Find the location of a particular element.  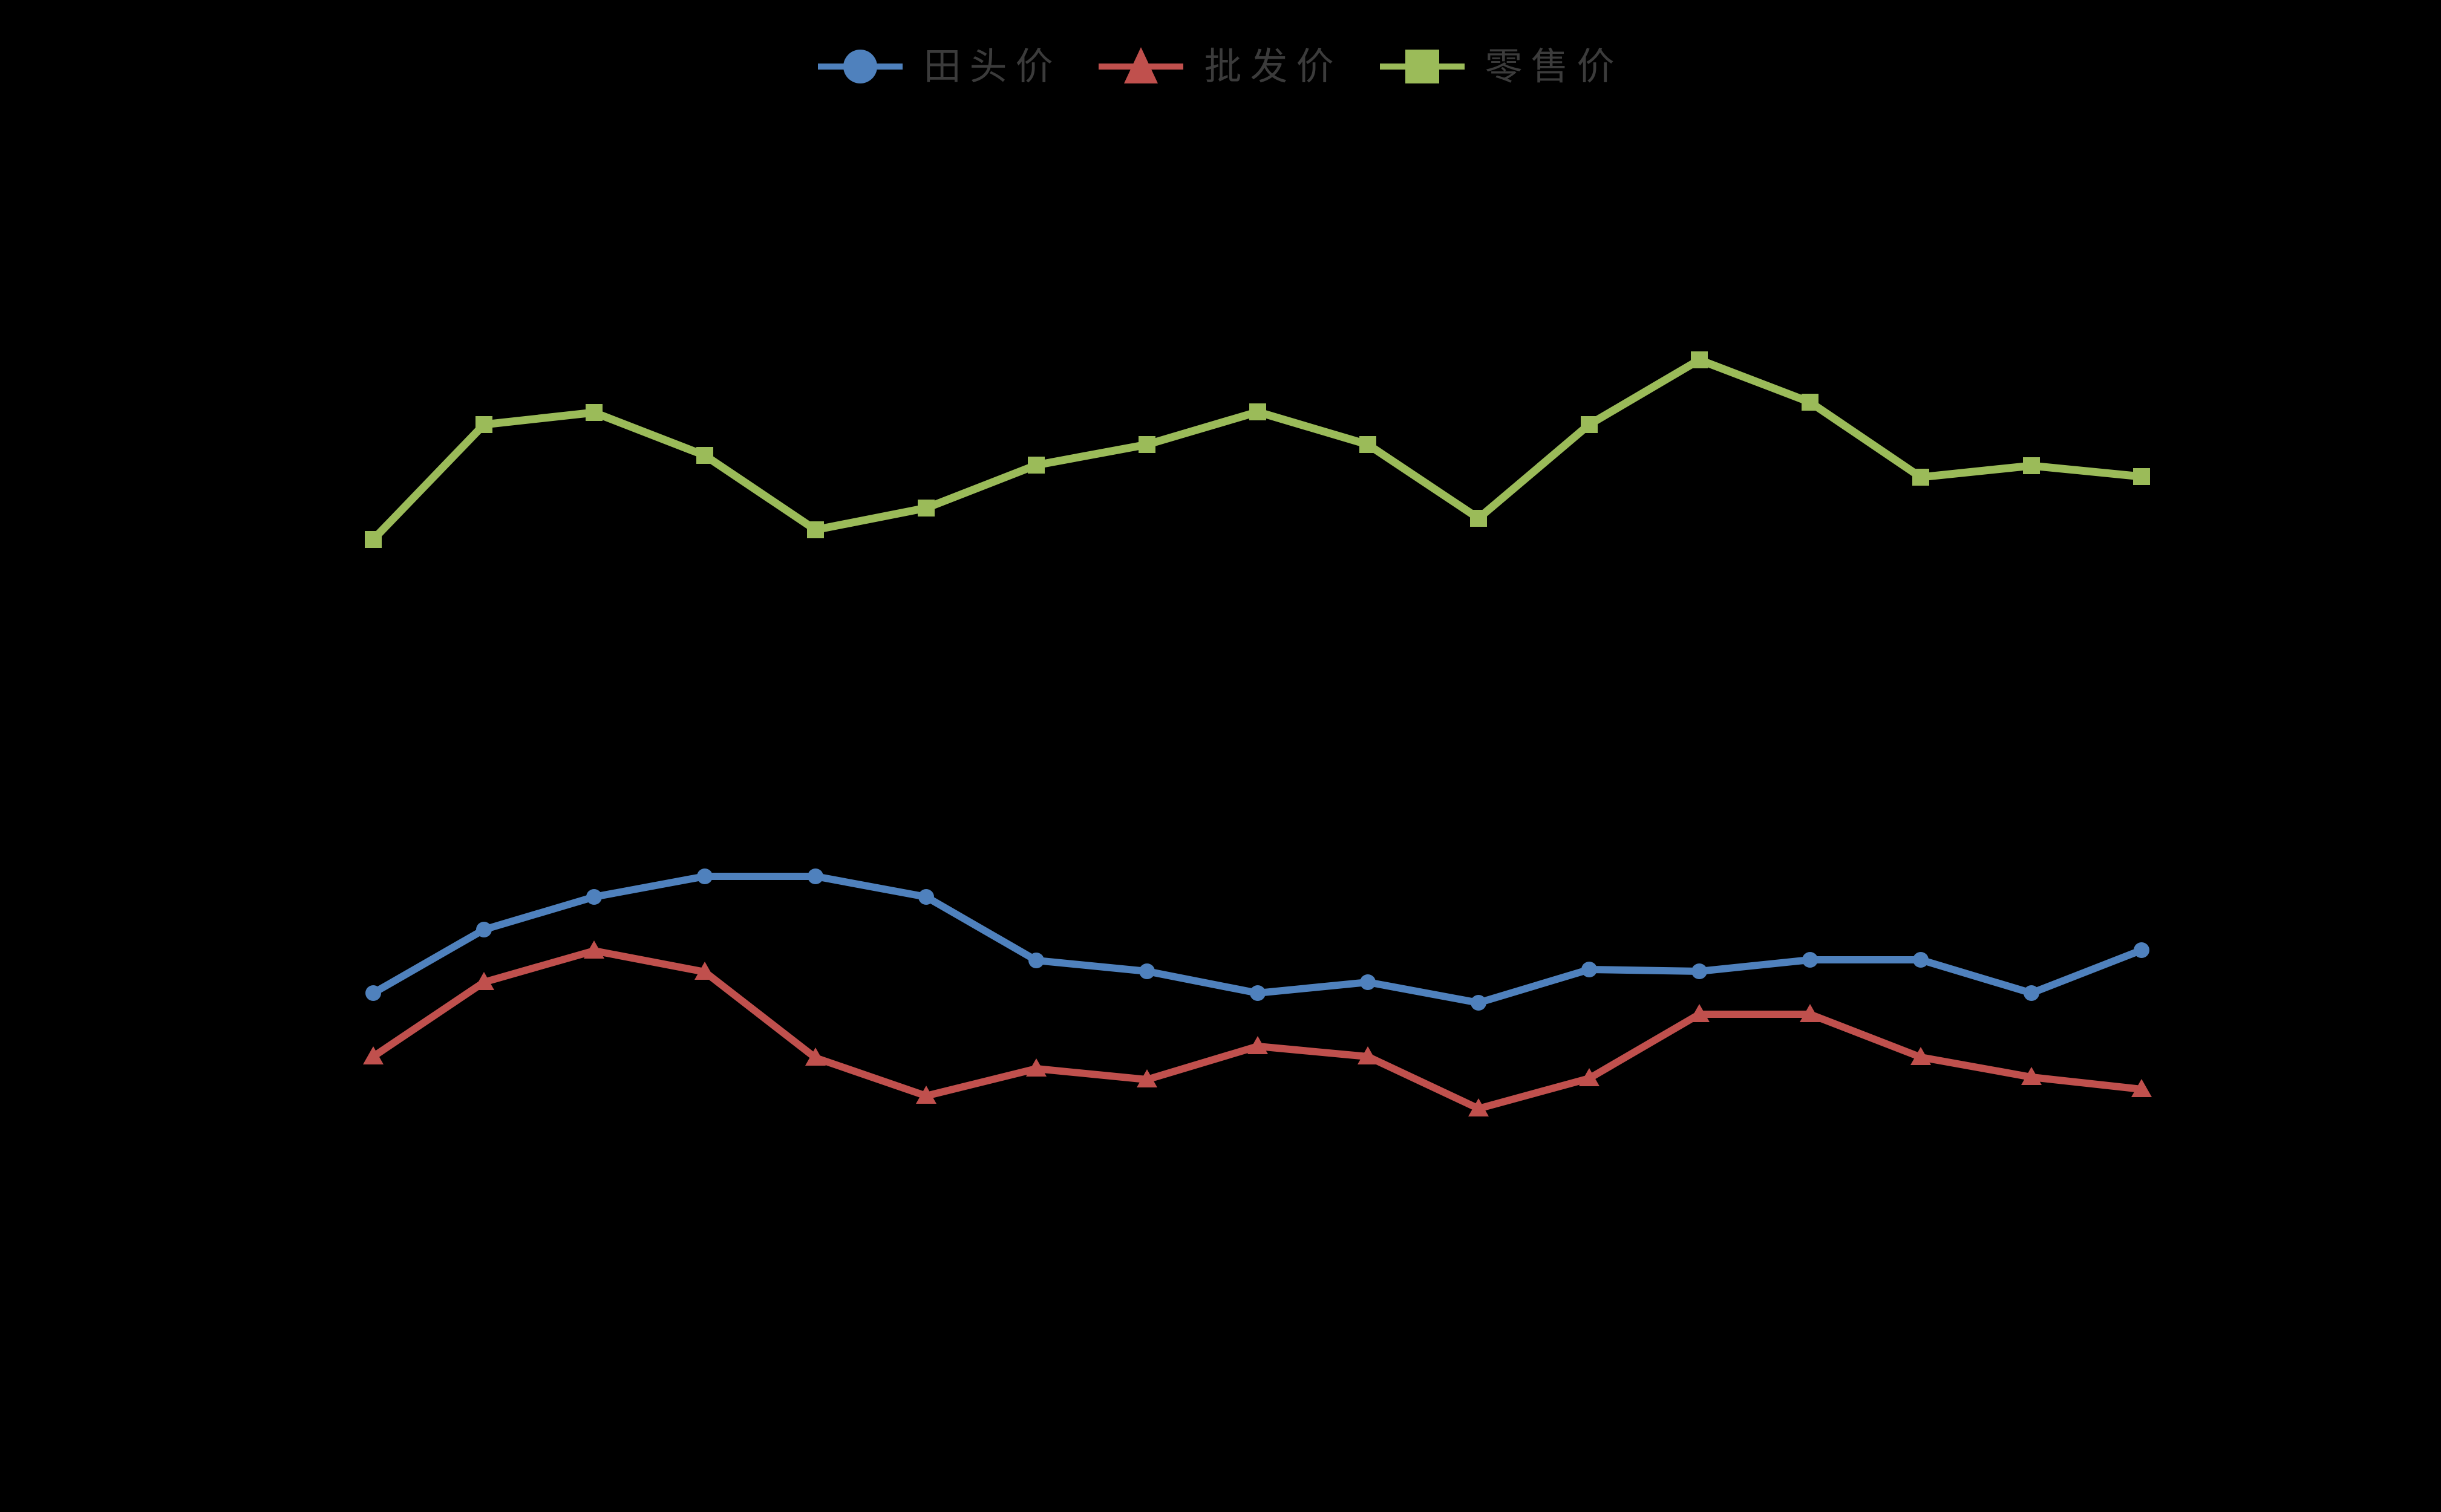

legend-label-farmgate: 田头价 is located at coordinates (992, 66).